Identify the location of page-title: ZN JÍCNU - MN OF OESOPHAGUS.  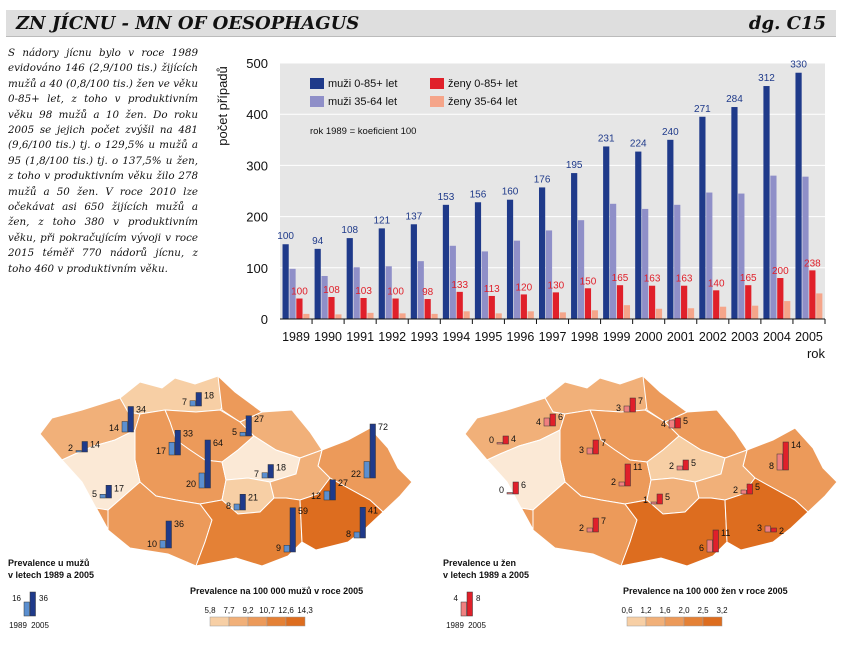
(188, 23).